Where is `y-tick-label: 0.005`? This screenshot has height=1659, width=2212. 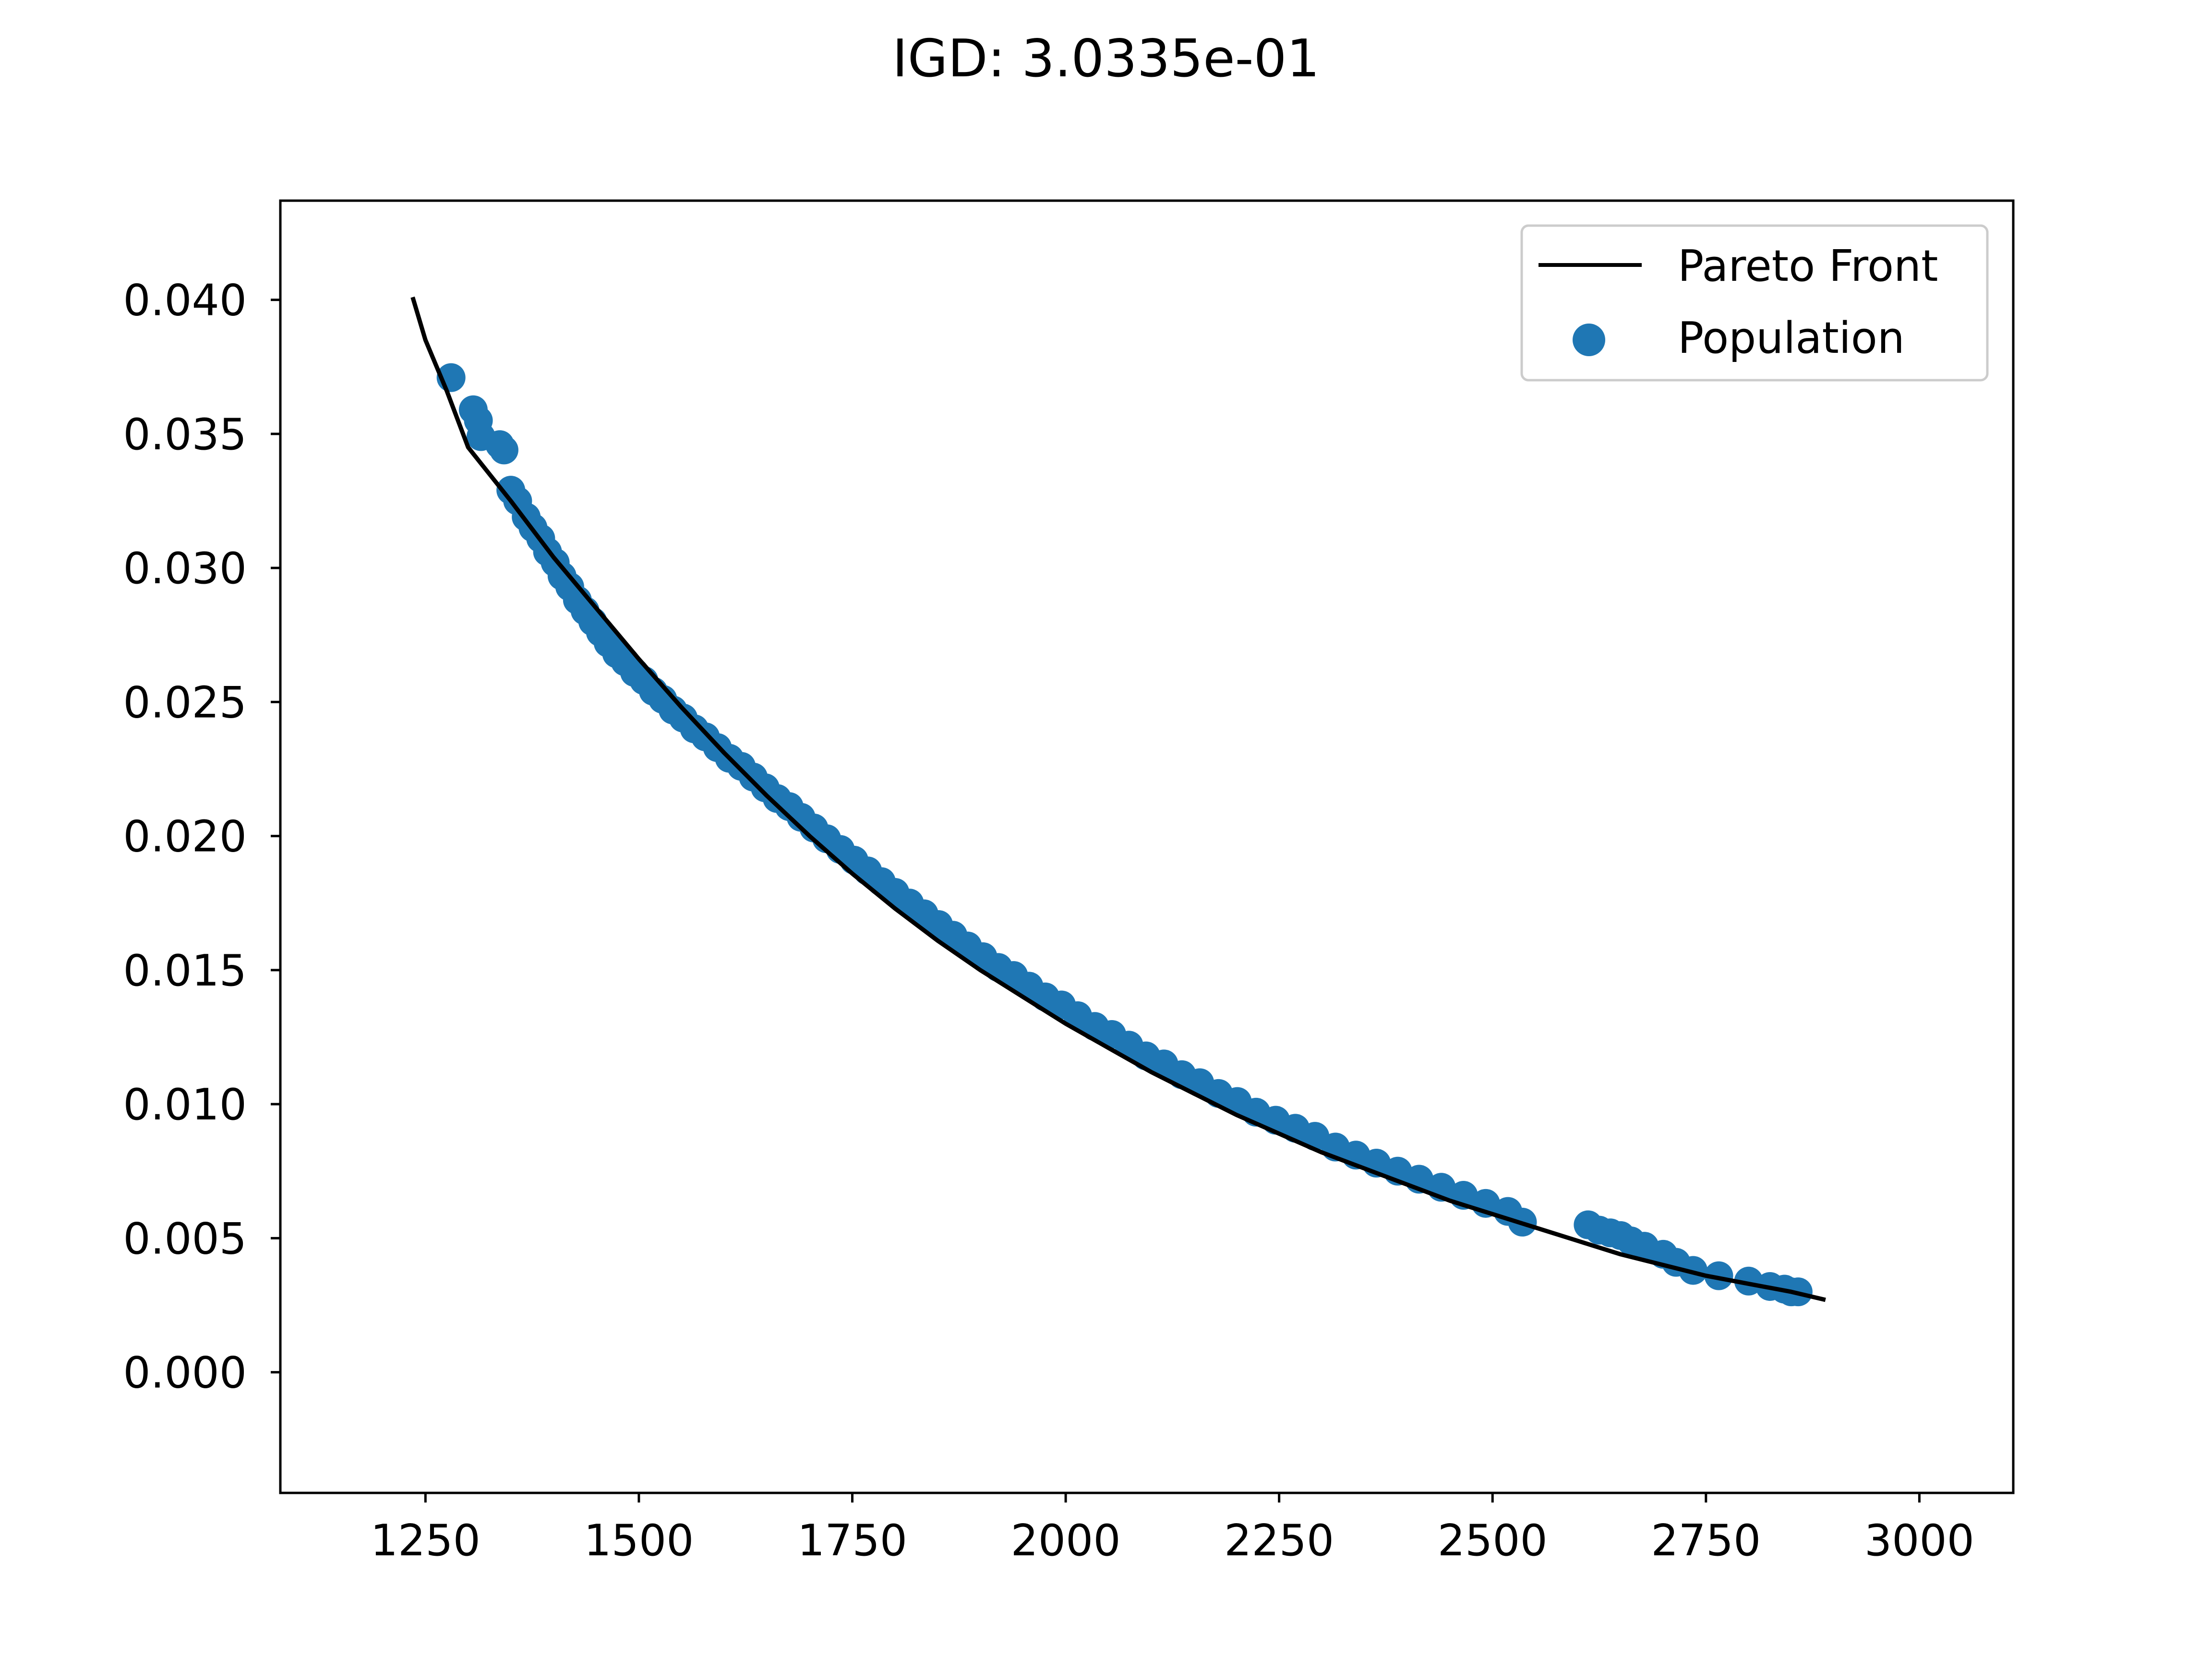 y-tick-label: 0.005 is located at coordinates (185, 1239).